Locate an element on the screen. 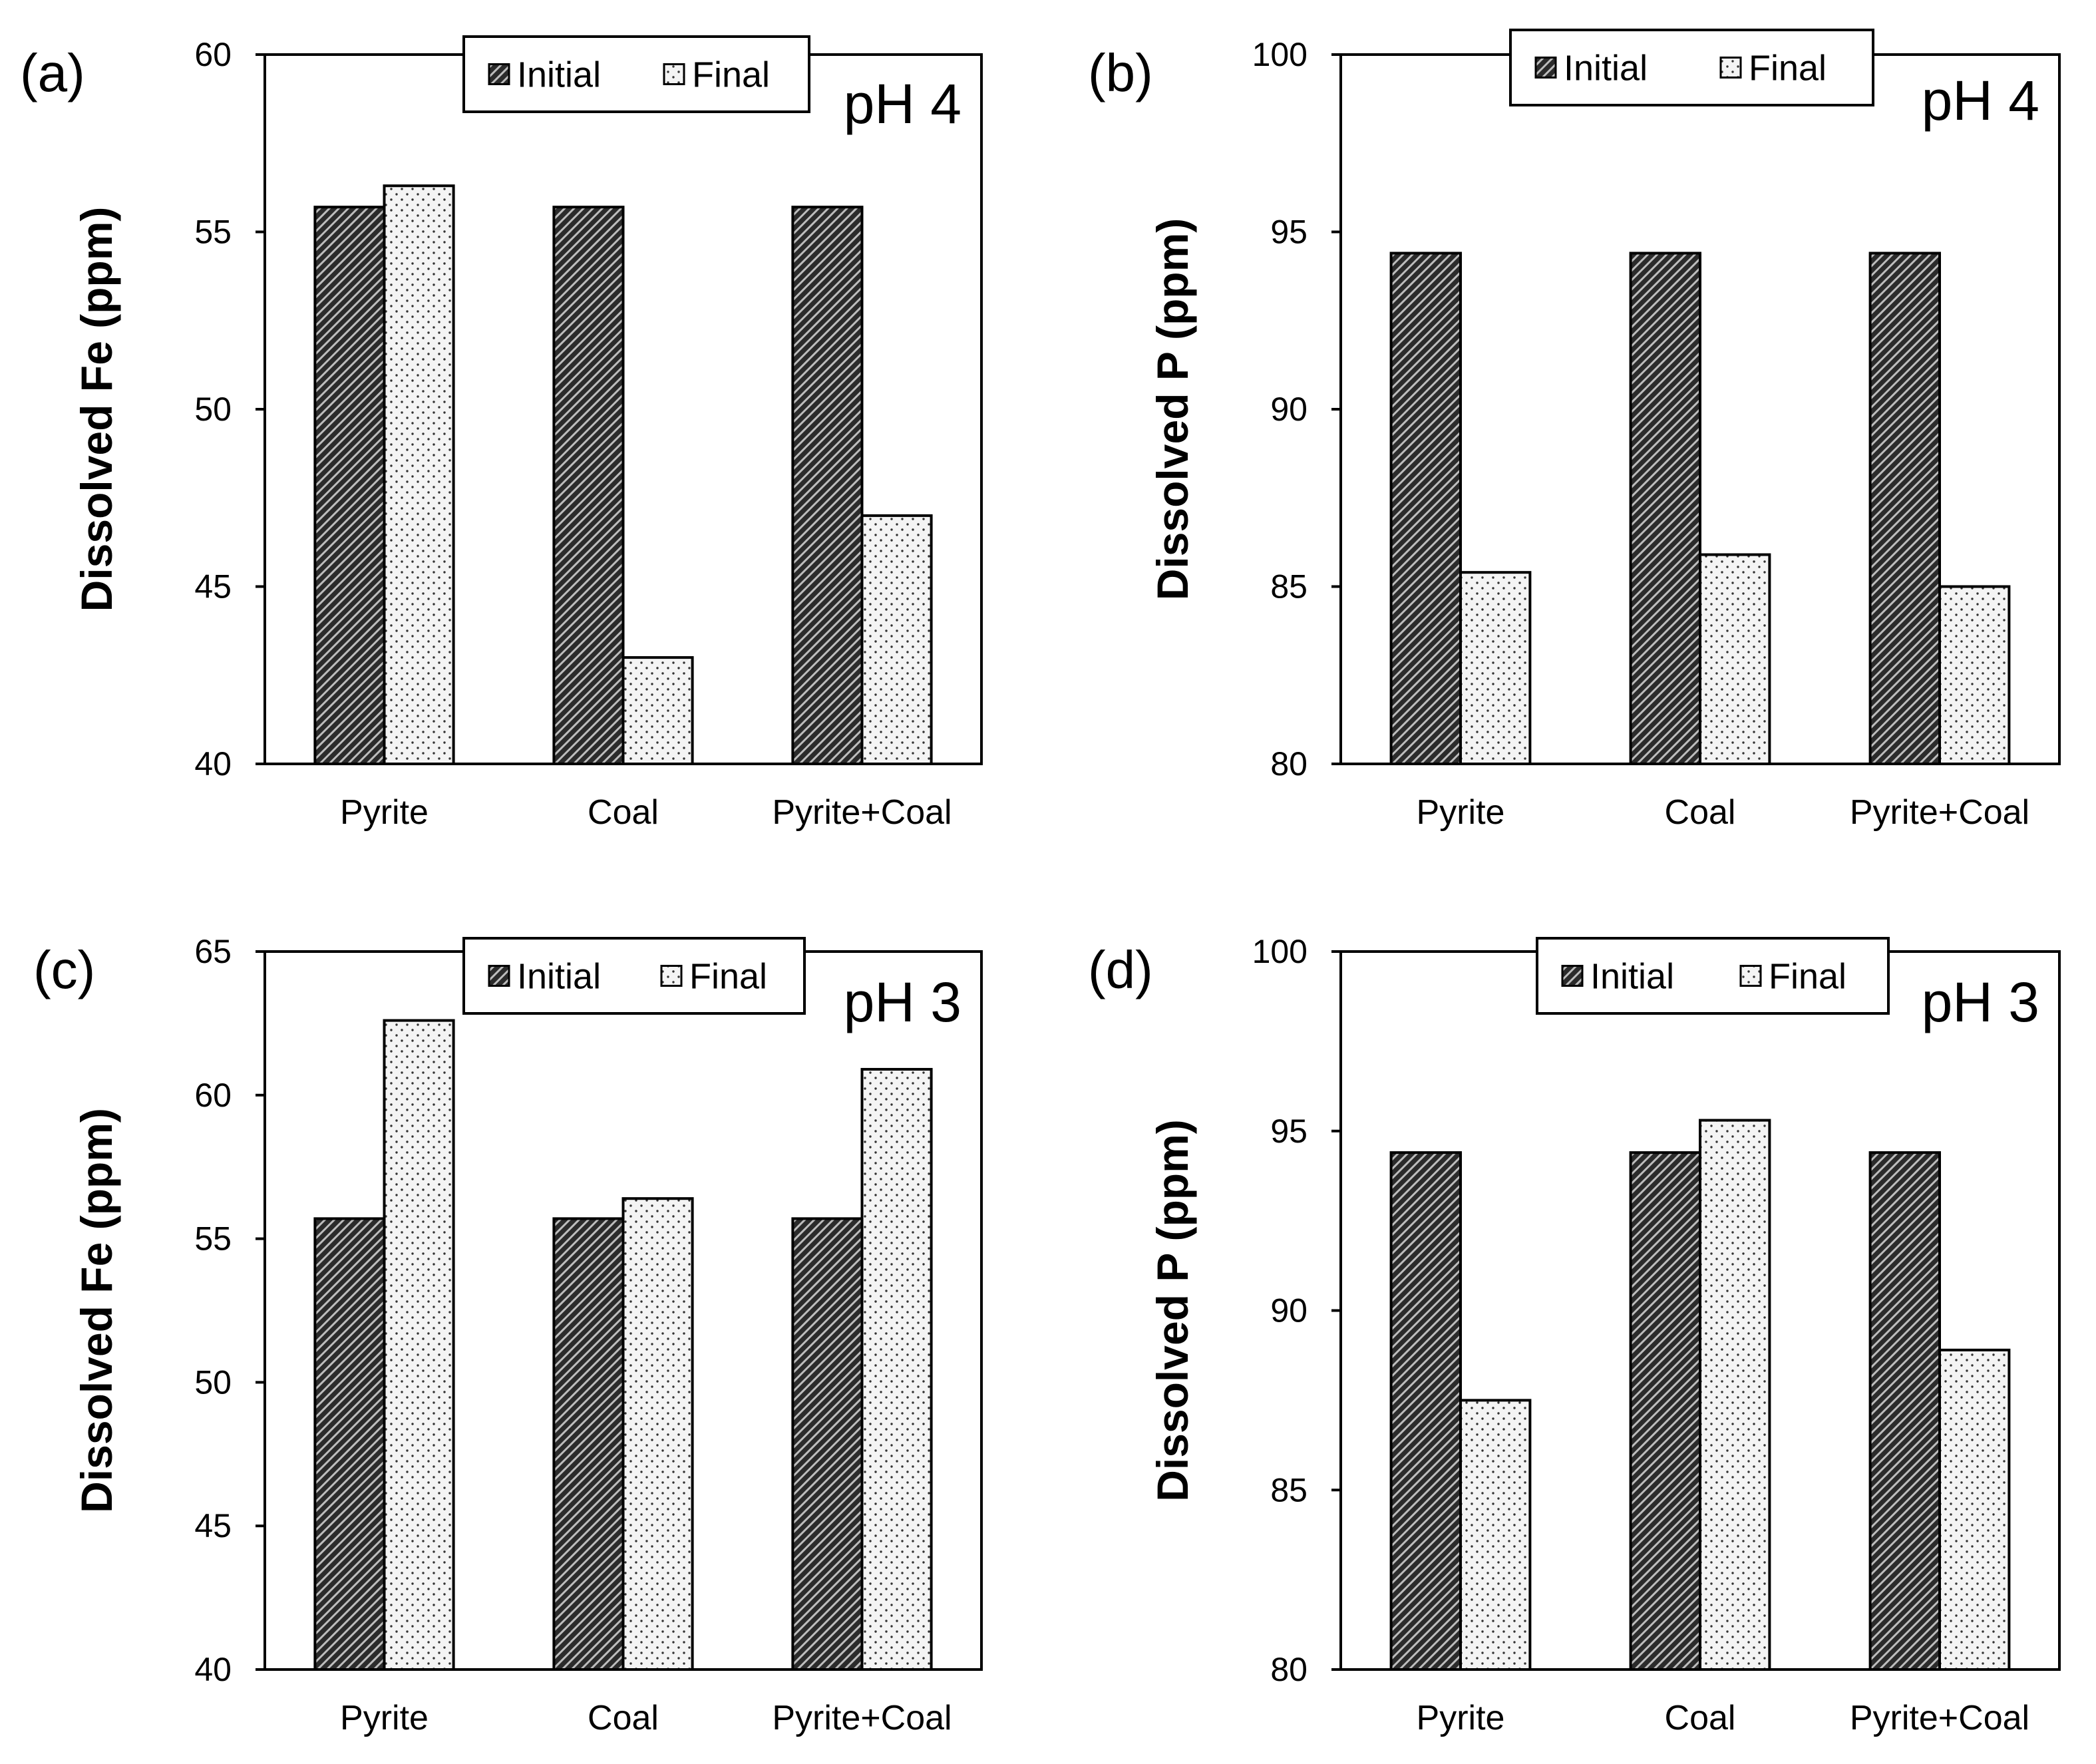 Image resolution: width=2096 pixels, height=1764 pixels. panel-label: (d) is located at coordinates (1120, 969).